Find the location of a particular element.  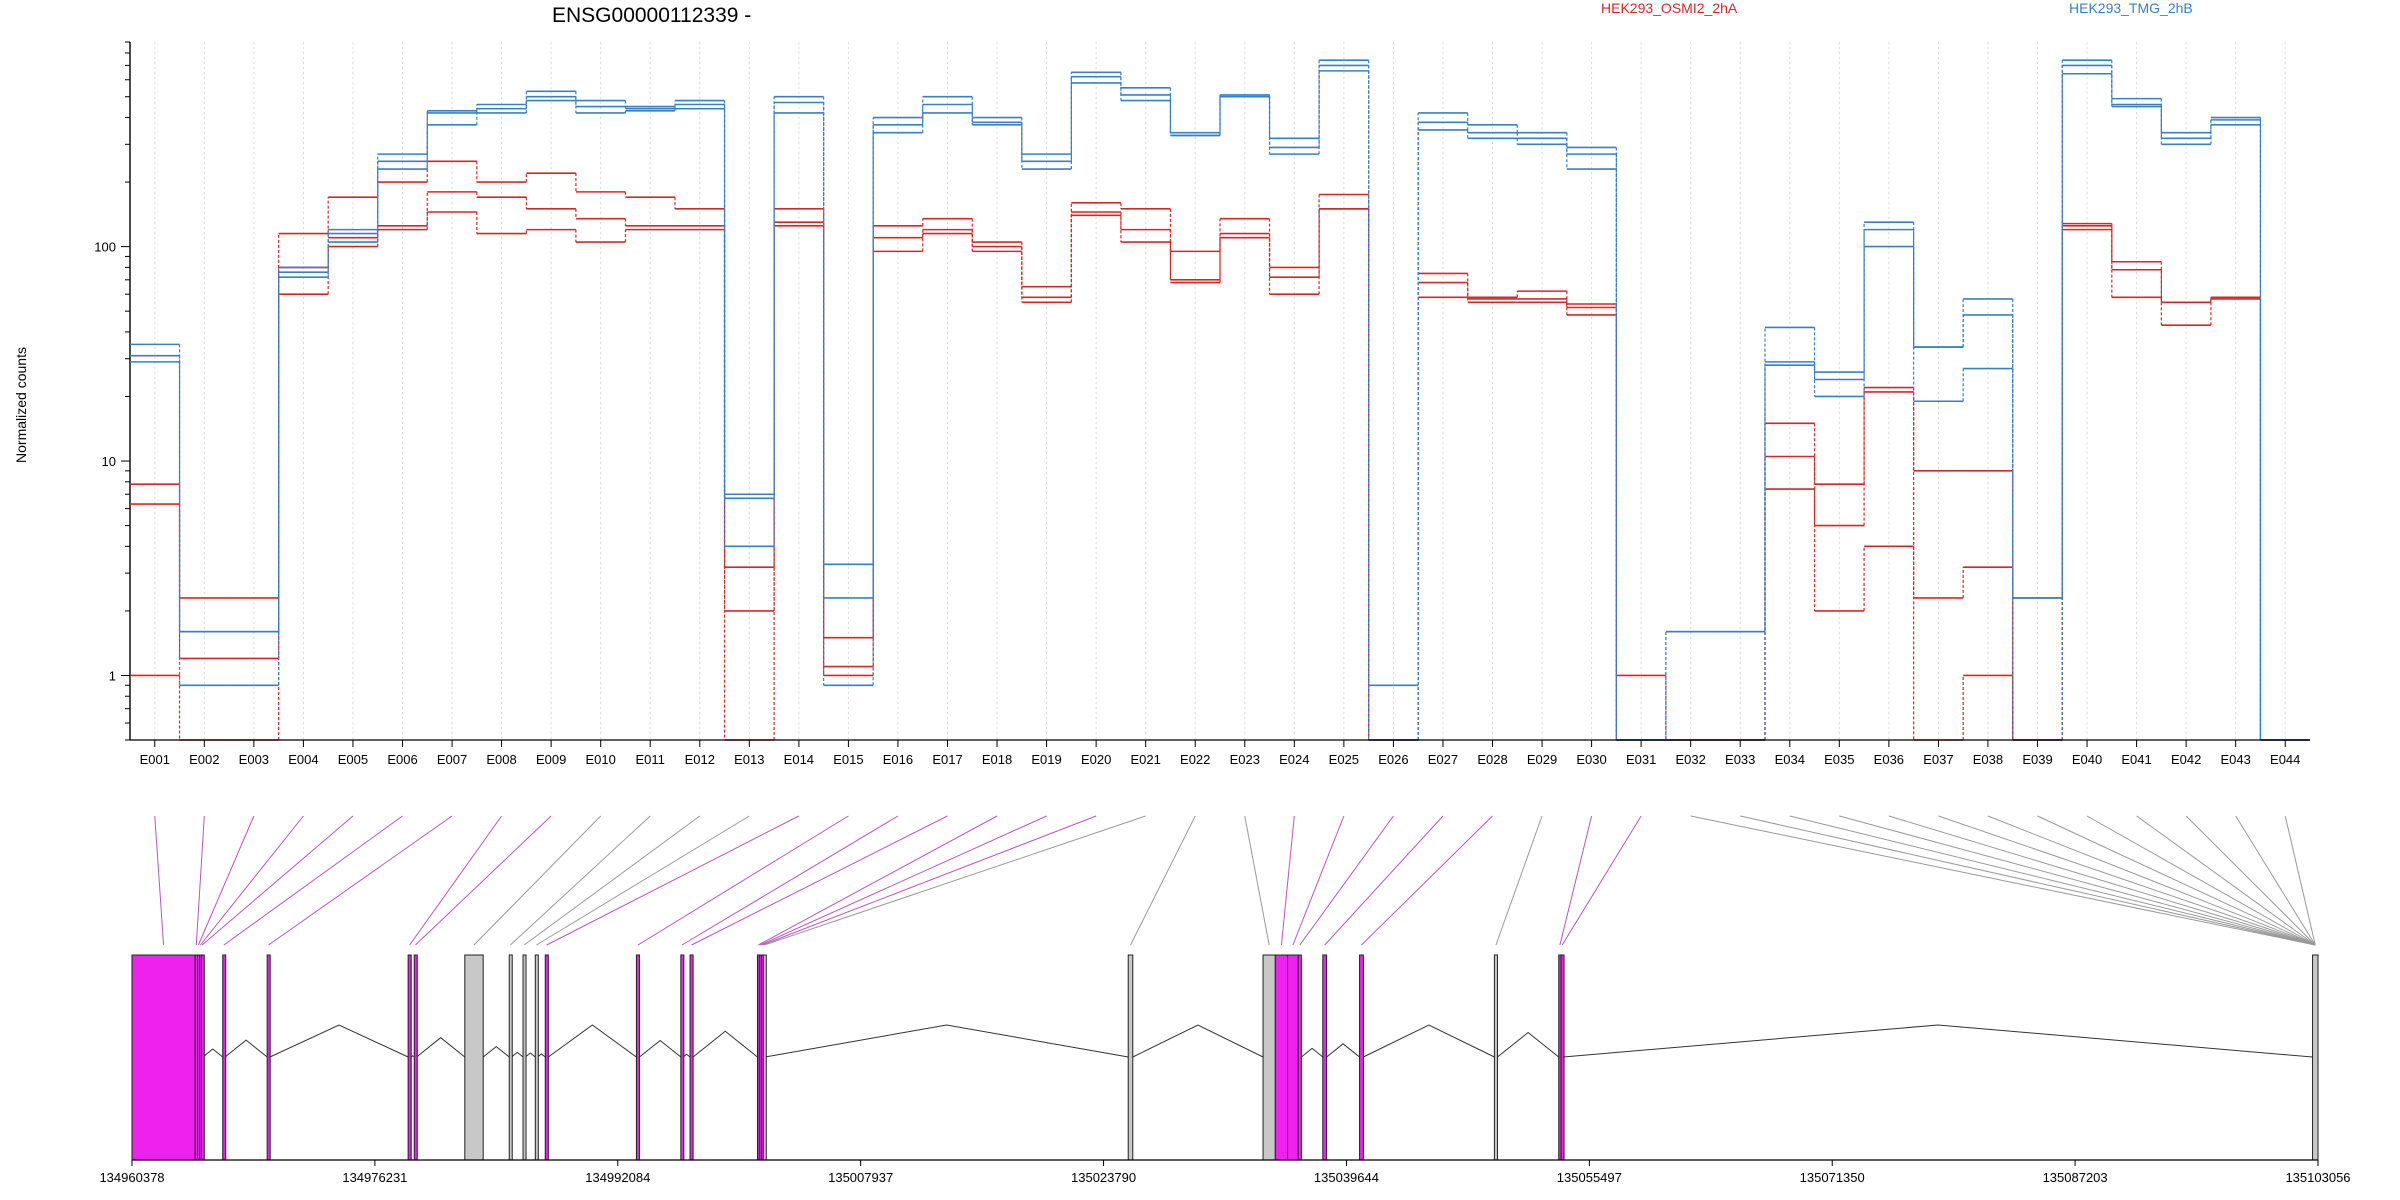

y-axis: 1 10 100 is located at coordinates (112, 391).